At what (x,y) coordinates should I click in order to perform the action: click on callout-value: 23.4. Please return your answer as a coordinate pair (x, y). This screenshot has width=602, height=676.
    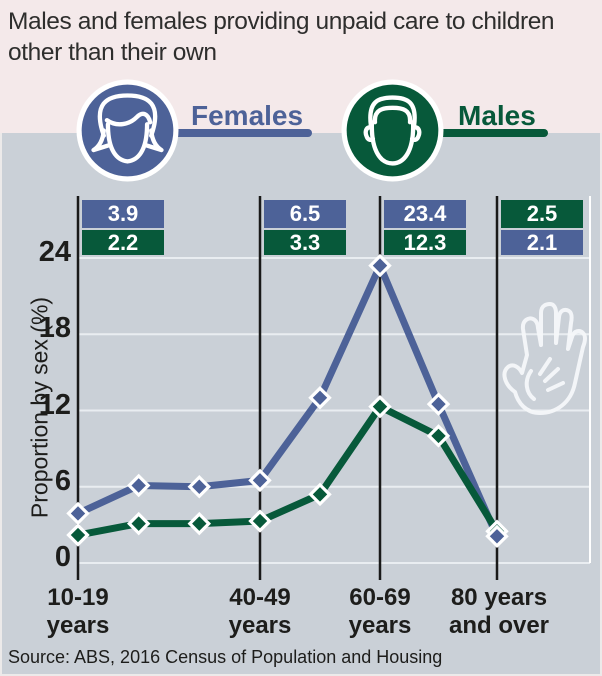
    Looking at the image, I should click on (425, 214).